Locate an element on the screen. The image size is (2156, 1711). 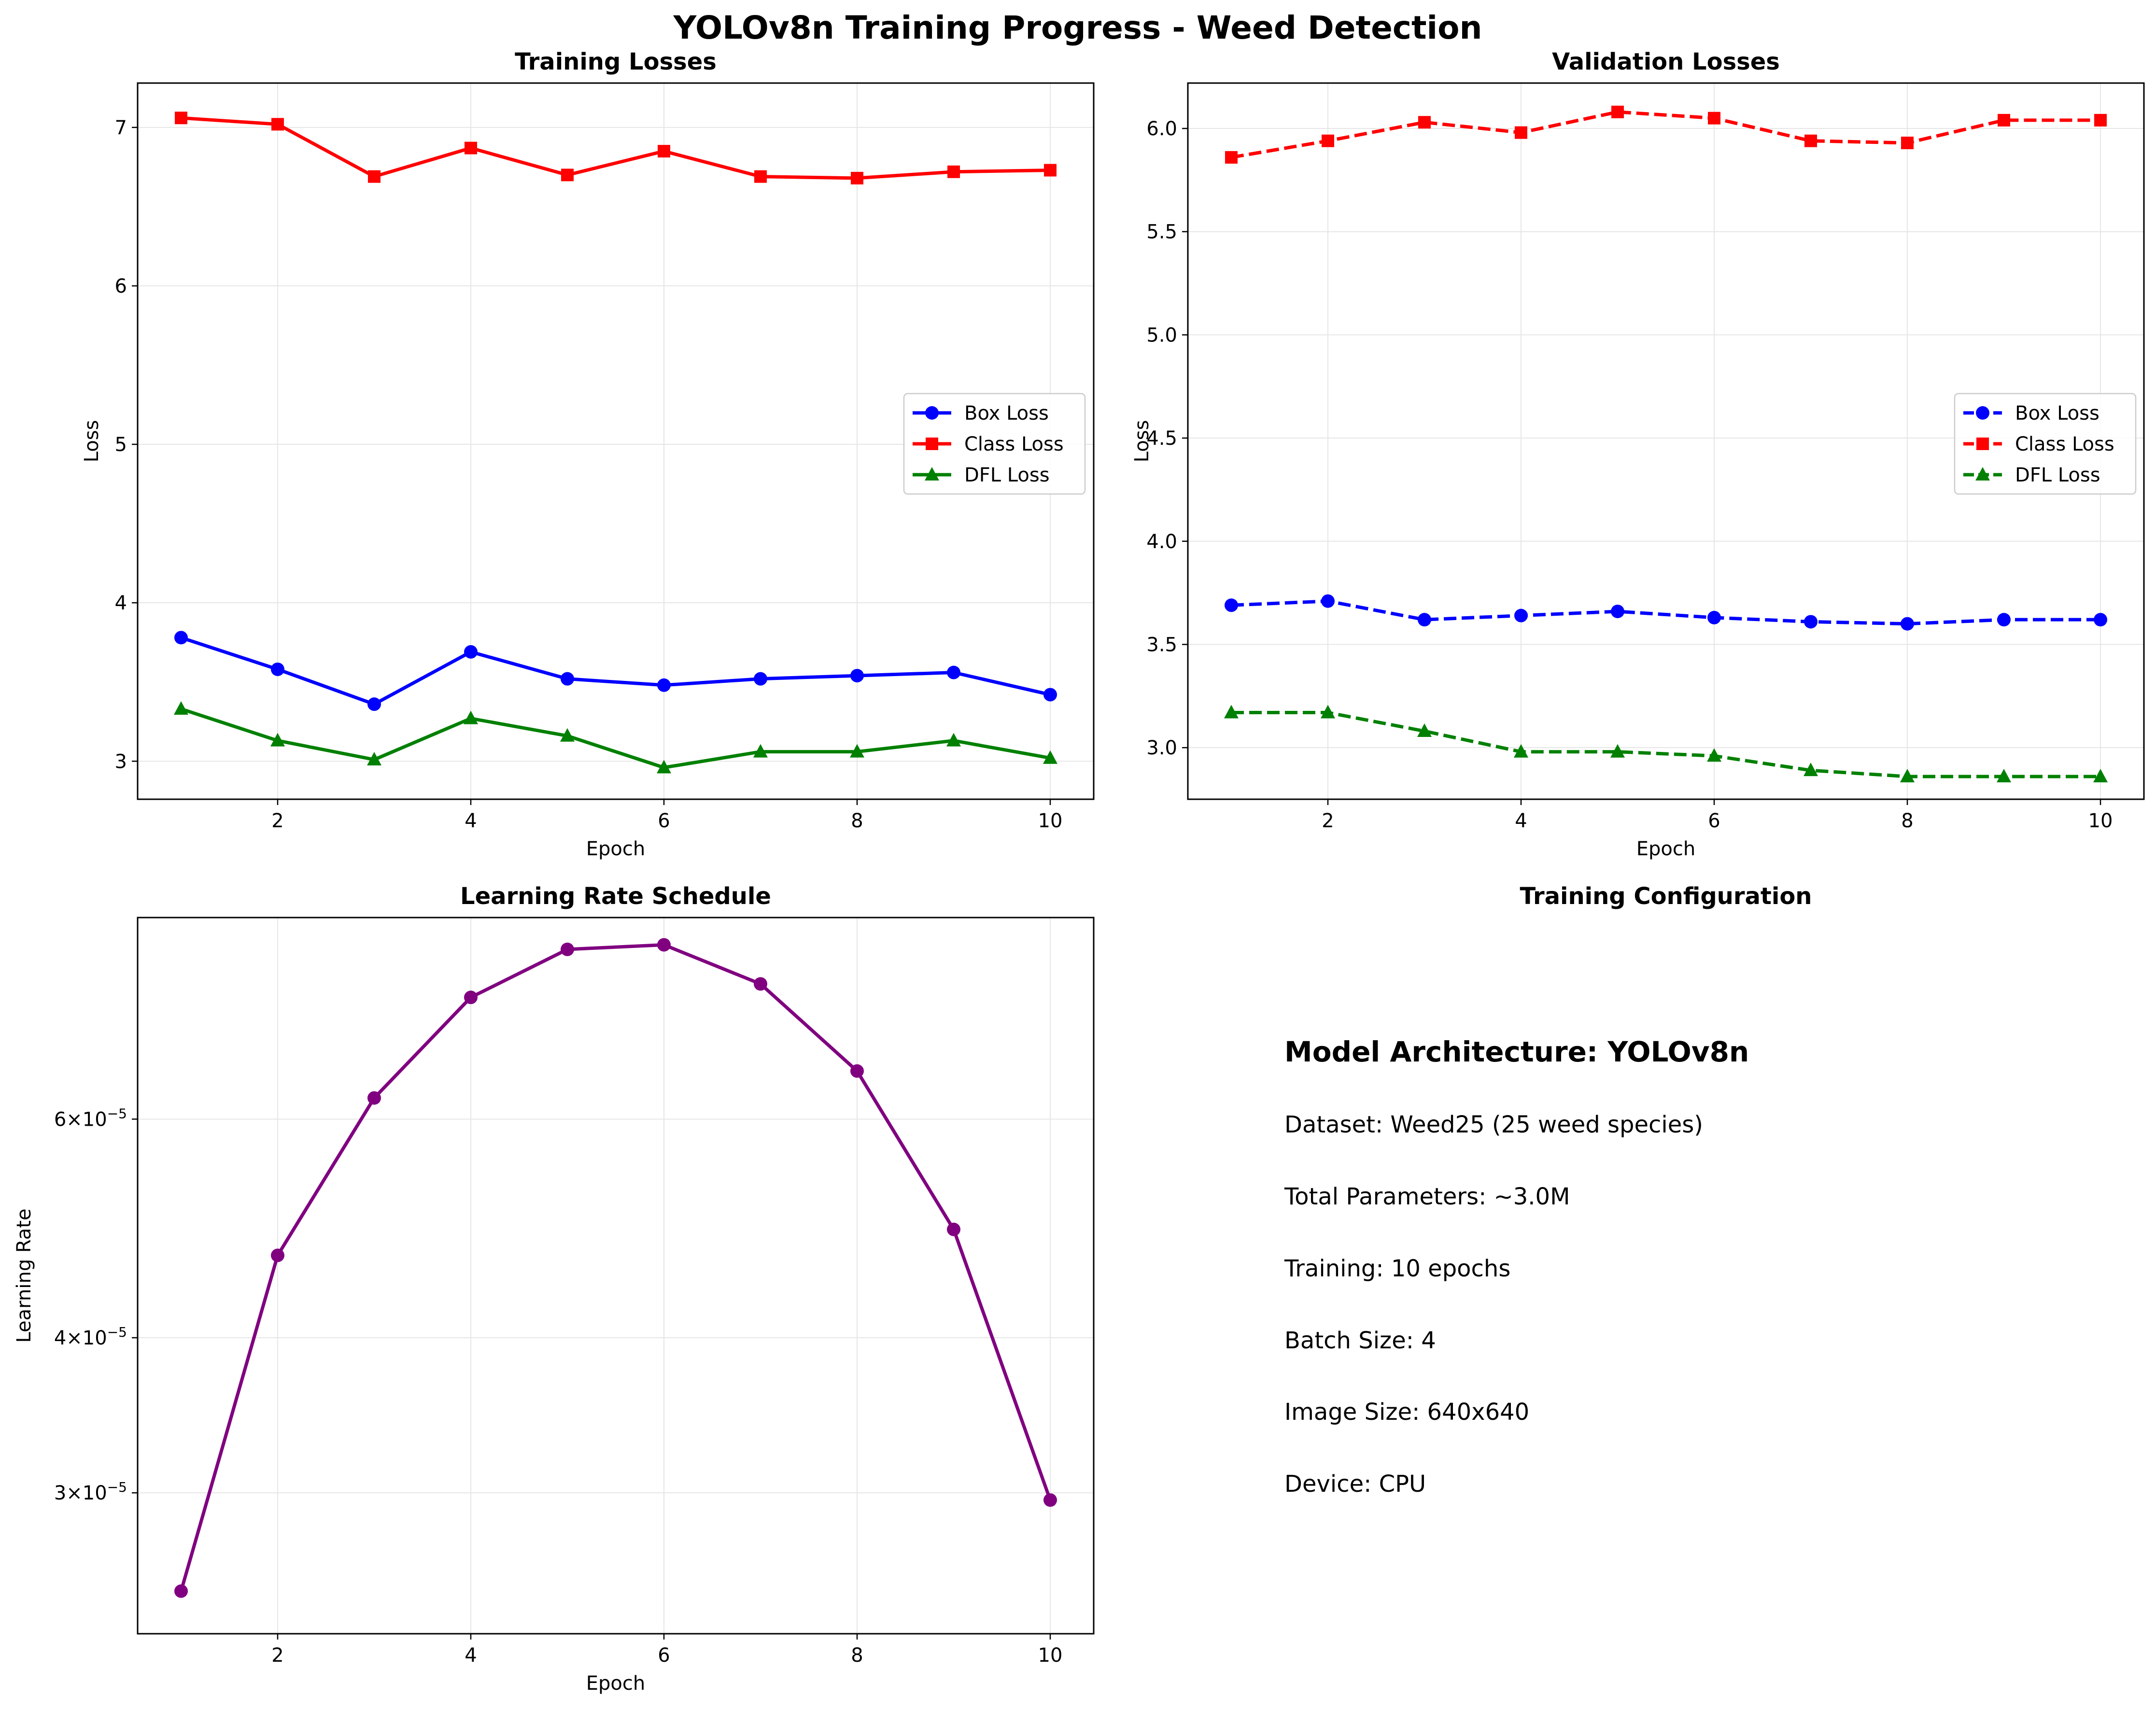
legend-box is located at coordinates (994, 444).